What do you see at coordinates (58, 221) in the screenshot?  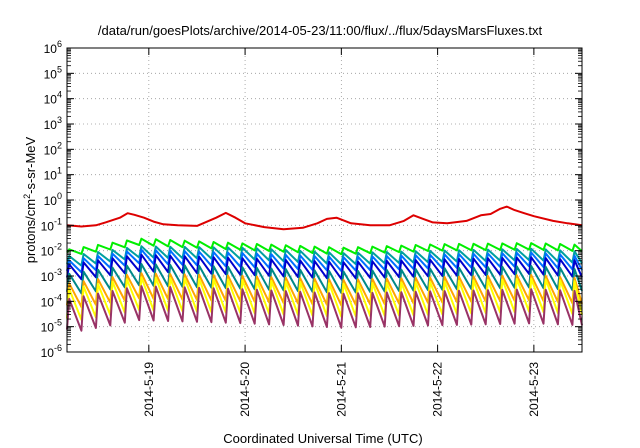 I see `y-tick-exponent: -1` at bounding box center [58, 221].